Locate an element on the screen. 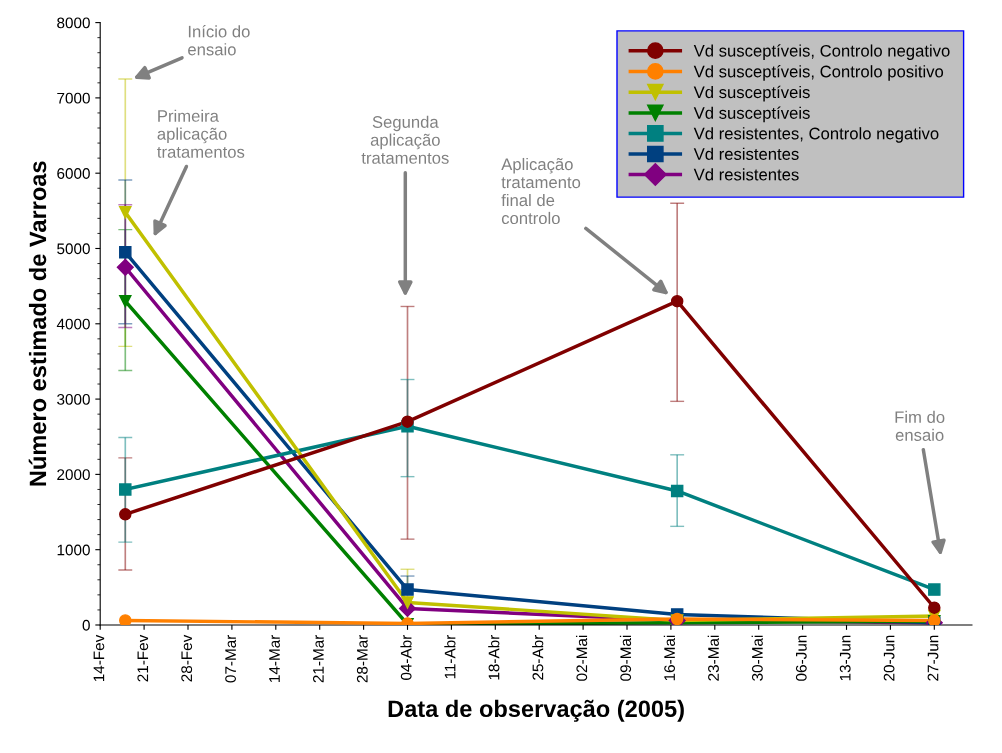 The height and width of the screenshot is (753, 1002). x-tick-label: 09-Mai is located at coordinates (625, 658).